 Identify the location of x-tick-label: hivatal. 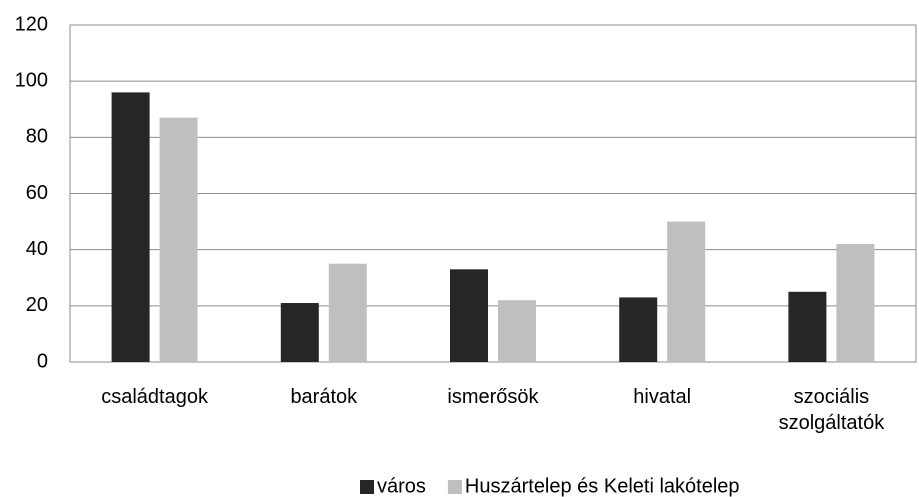
(662, 397).